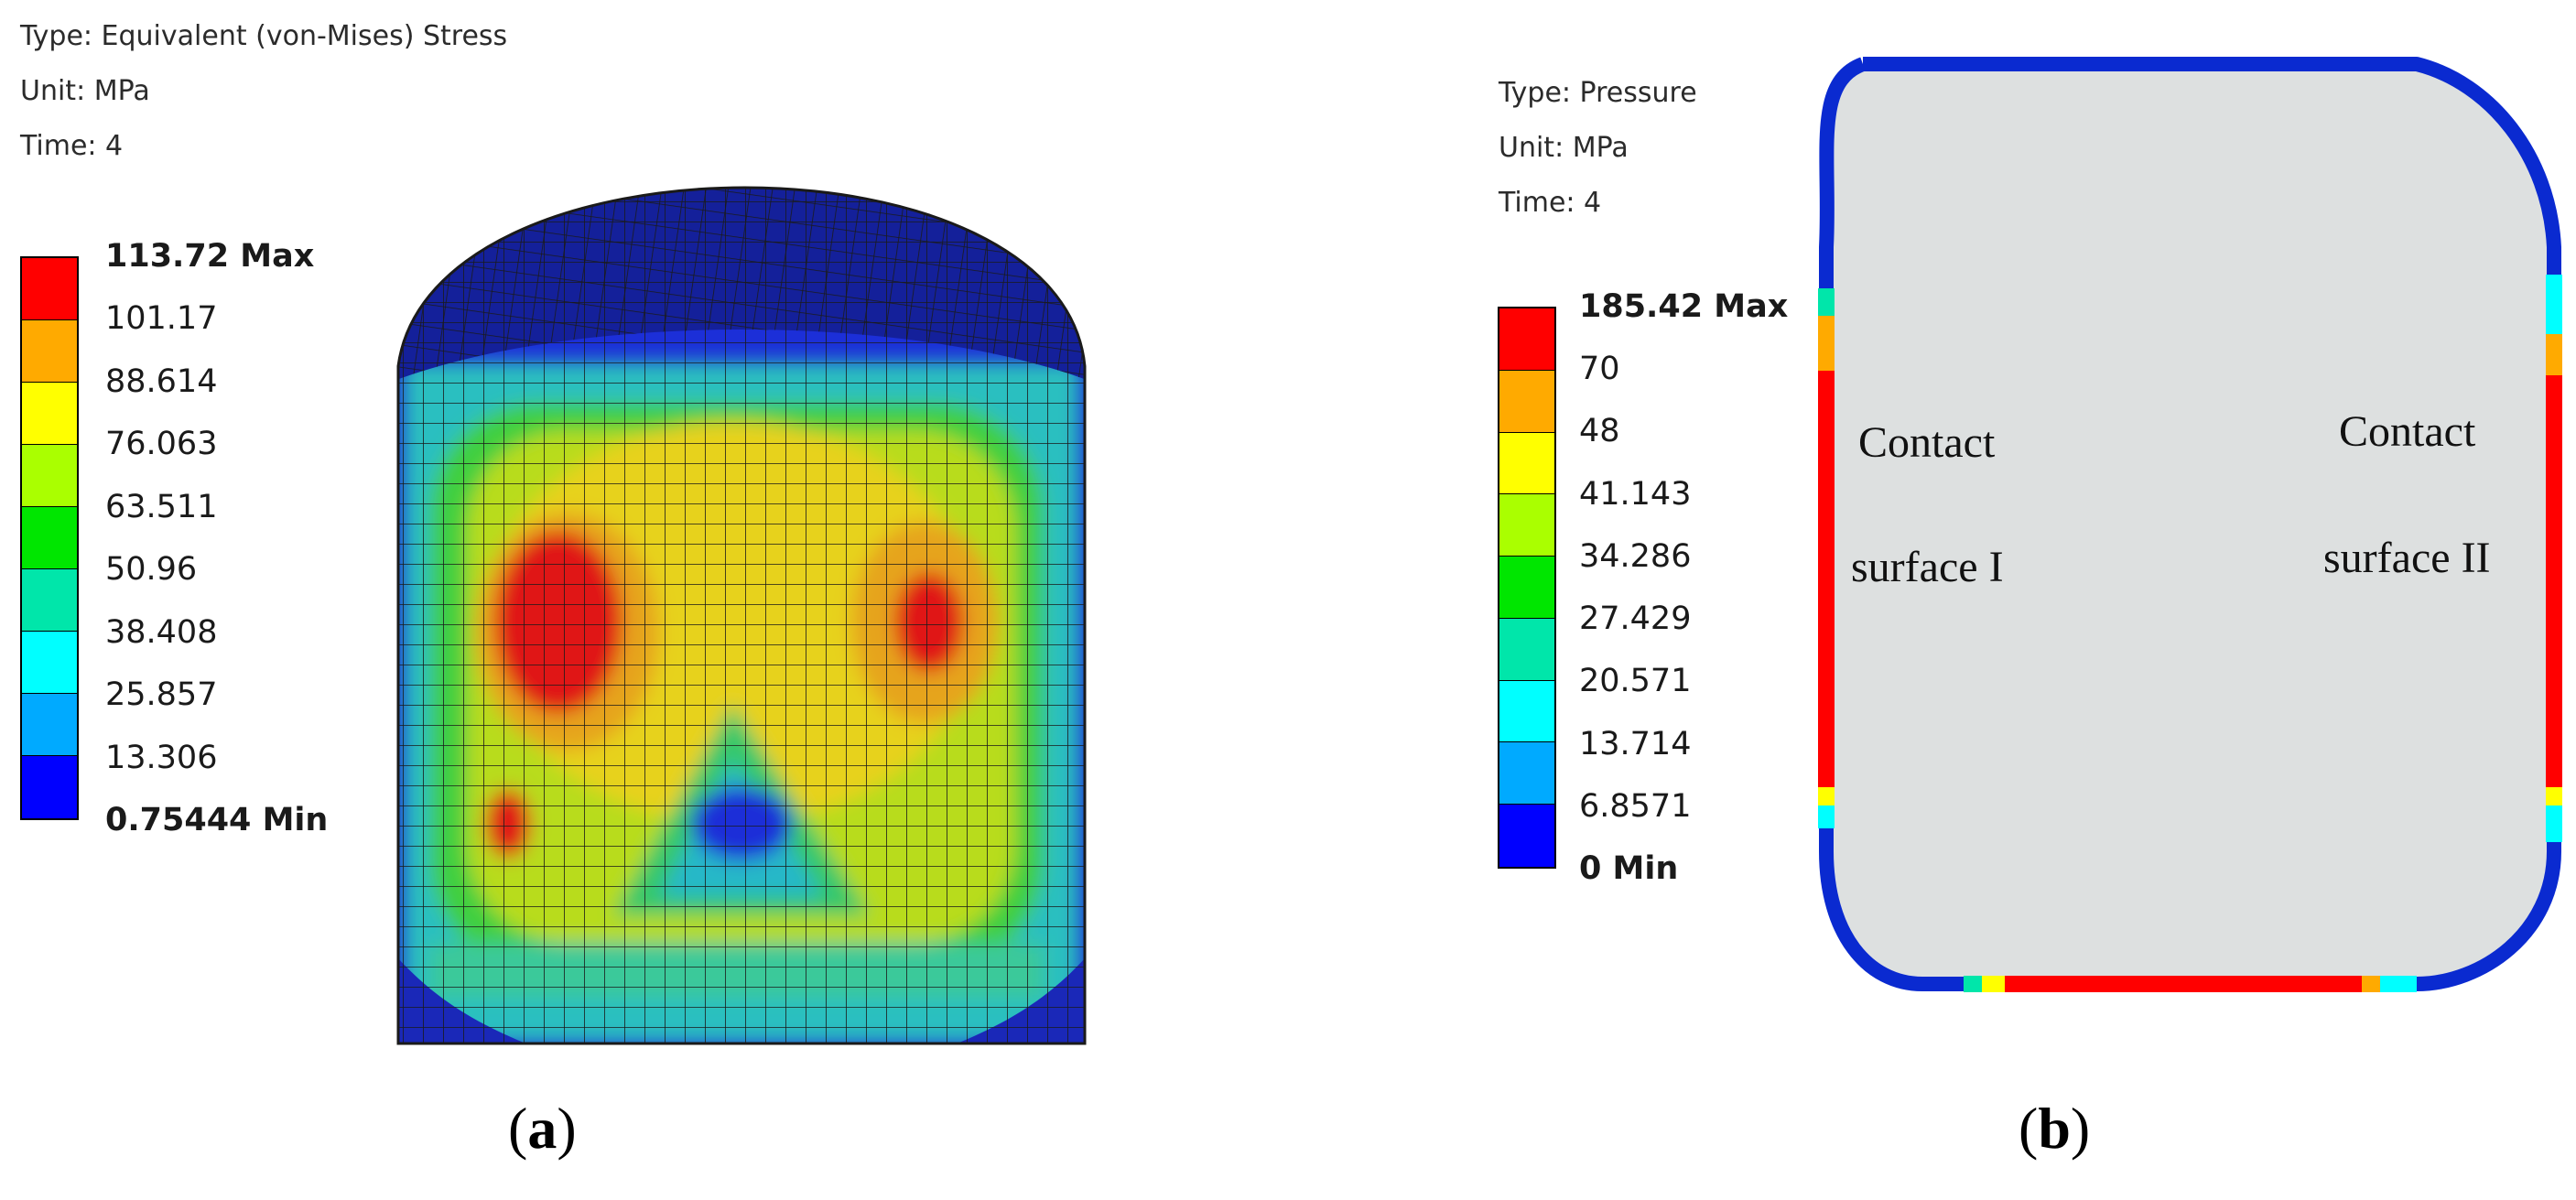  I want to click on panel-b-color-legend, so click(1527, 588).